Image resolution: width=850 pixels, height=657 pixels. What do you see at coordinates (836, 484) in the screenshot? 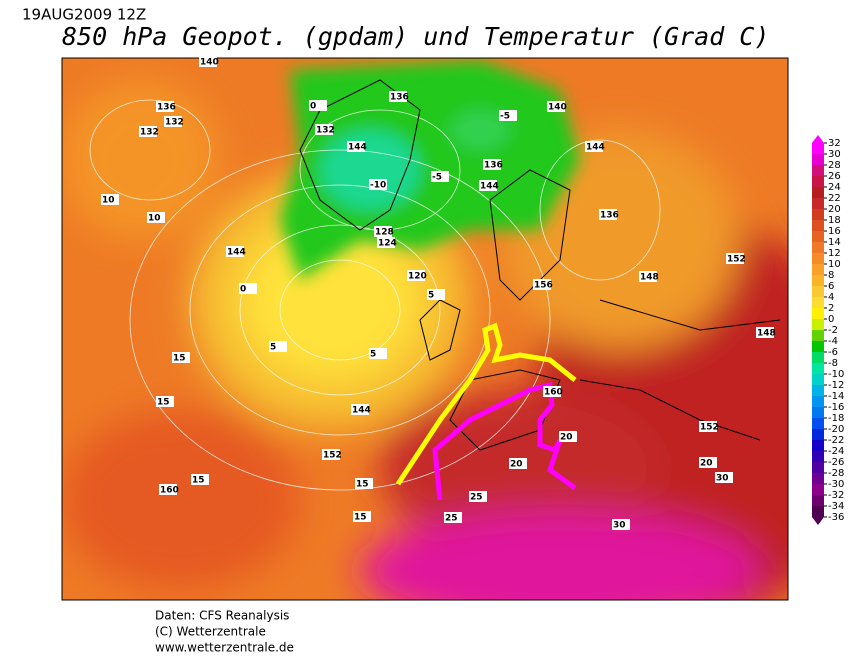
I see `colorbar-label: -30` at bounding box center [836, 484].